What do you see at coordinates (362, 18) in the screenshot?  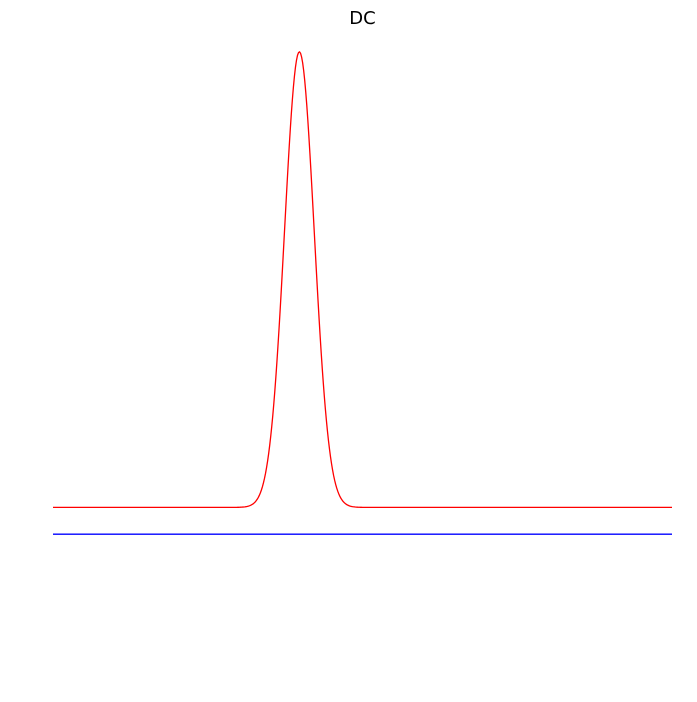 I see `chart-title: DC` at bounding box center [362, 18].